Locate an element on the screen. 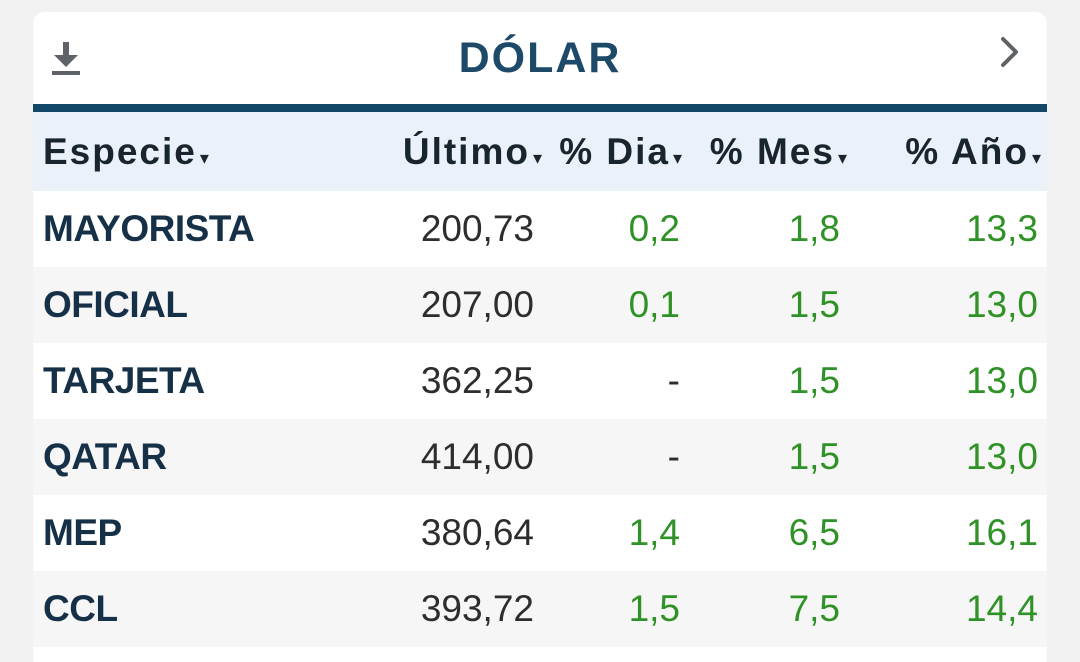  table-row: TARJETA 362,25 - 1,5 13,0 is located at coordinates (540, 381).